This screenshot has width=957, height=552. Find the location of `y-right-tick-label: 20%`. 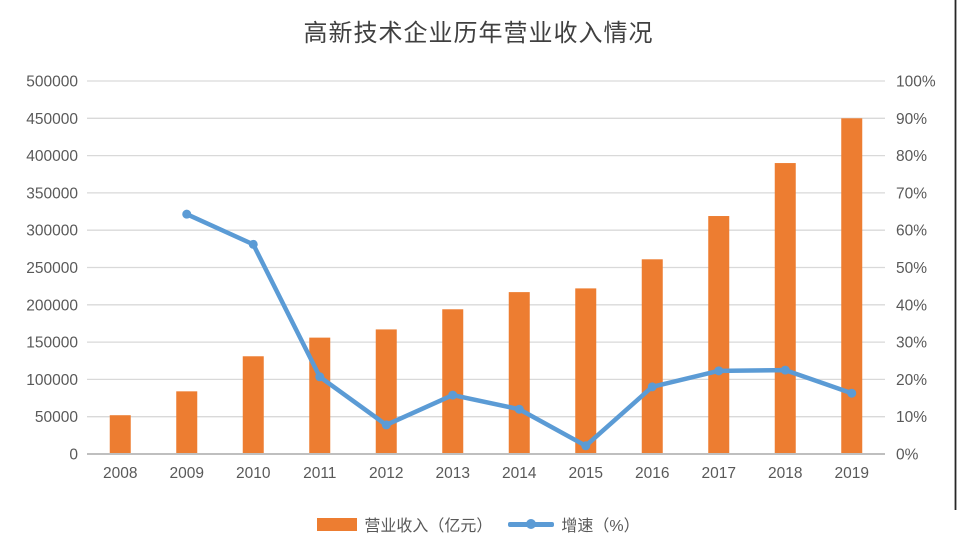

y-right-tick-label: 20% is located at coordinates (911, 380).